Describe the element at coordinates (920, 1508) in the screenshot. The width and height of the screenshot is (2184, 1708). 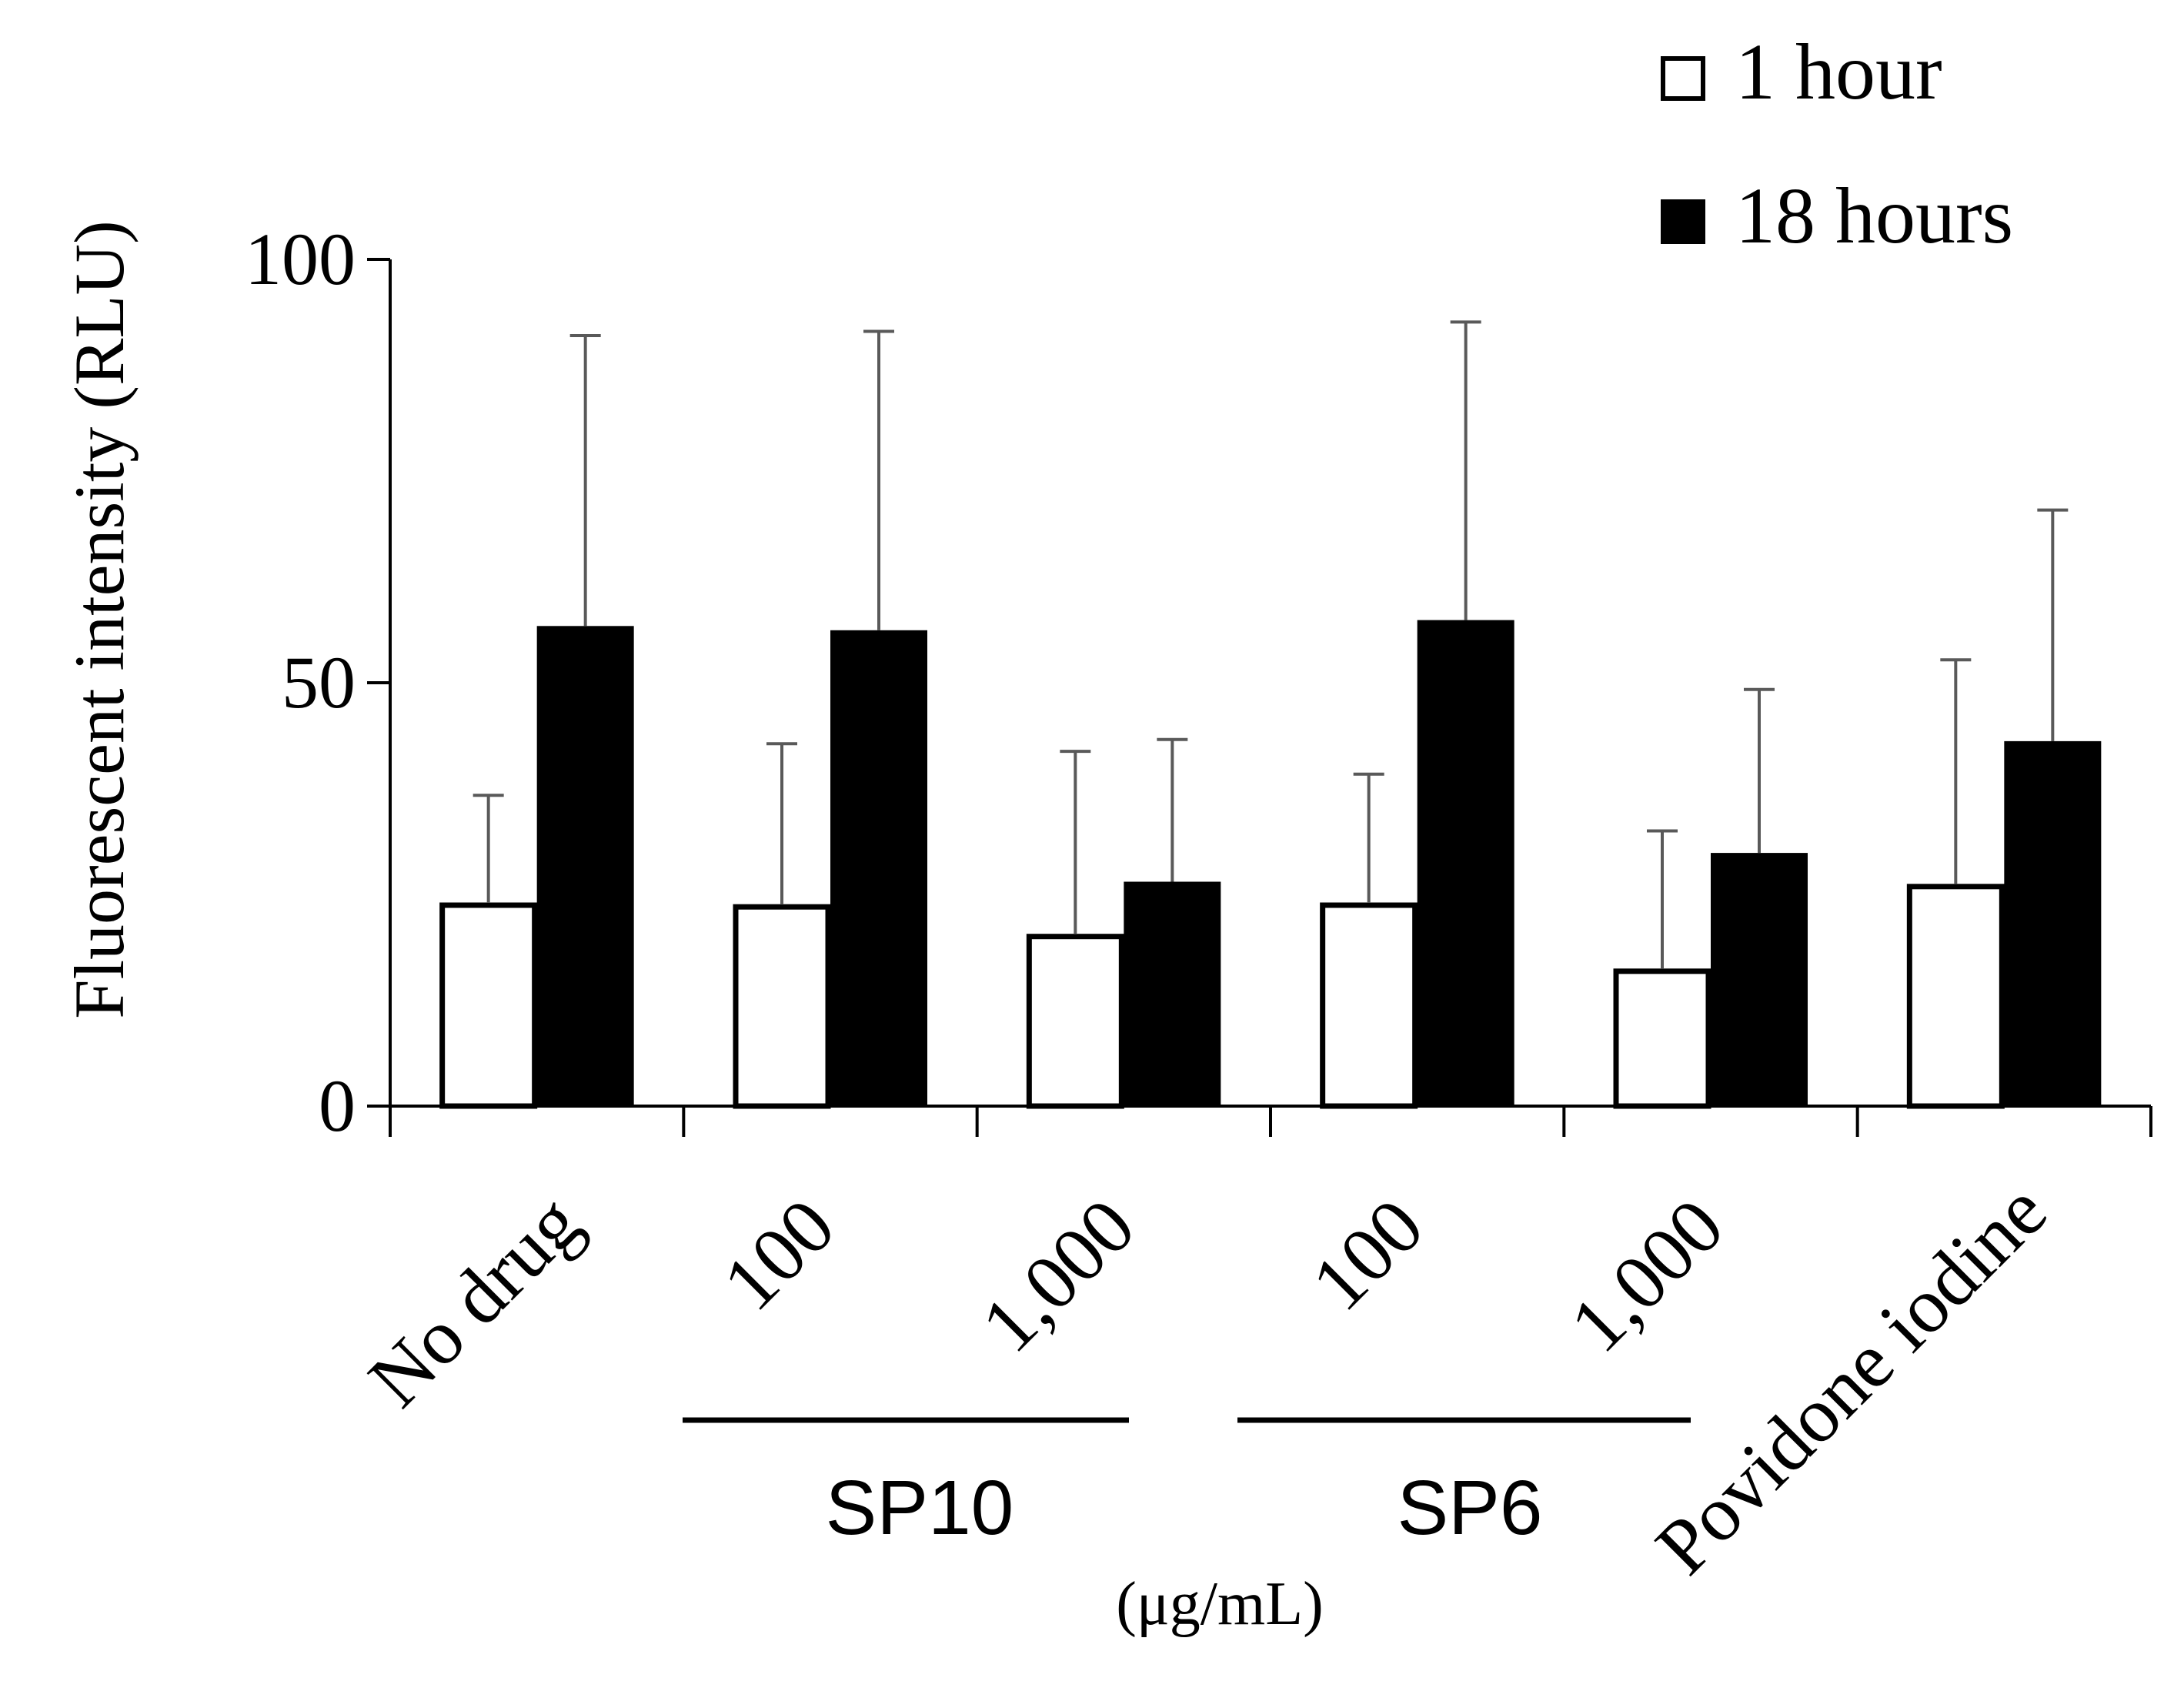
I see `group-label: SP10` at that location.